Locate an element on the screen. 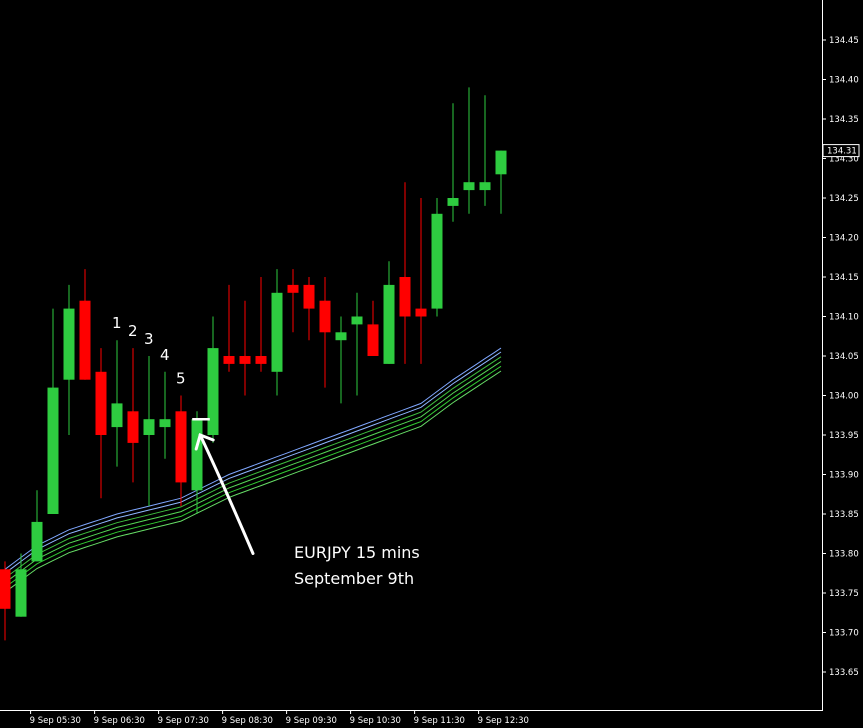 The height and width of the screenshot is (728, 863). x-tick-label: 9 Sep 09:30 is located at coordinates (311, 721).